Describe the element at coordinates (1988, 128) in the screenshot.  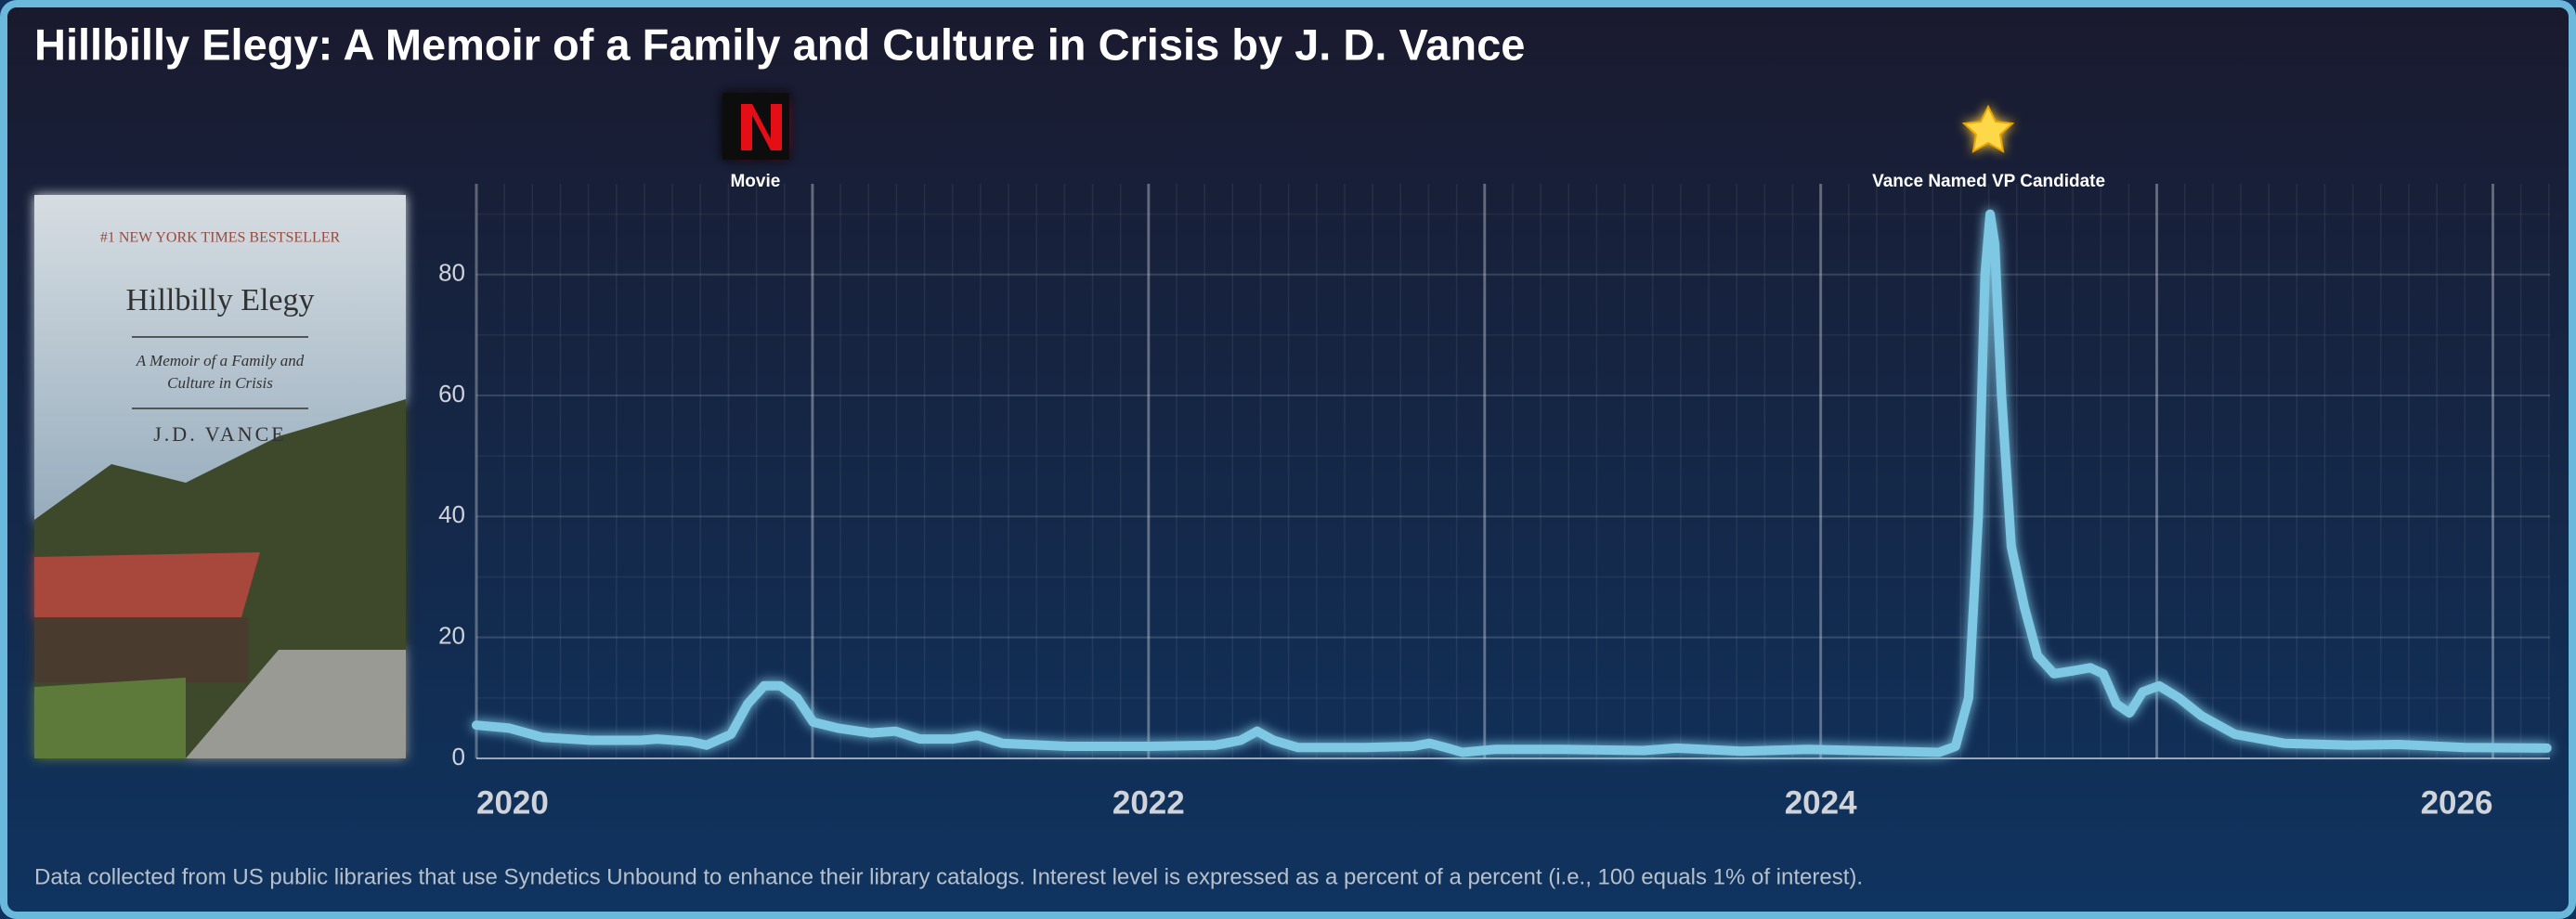
I see `star-icon` at that location.